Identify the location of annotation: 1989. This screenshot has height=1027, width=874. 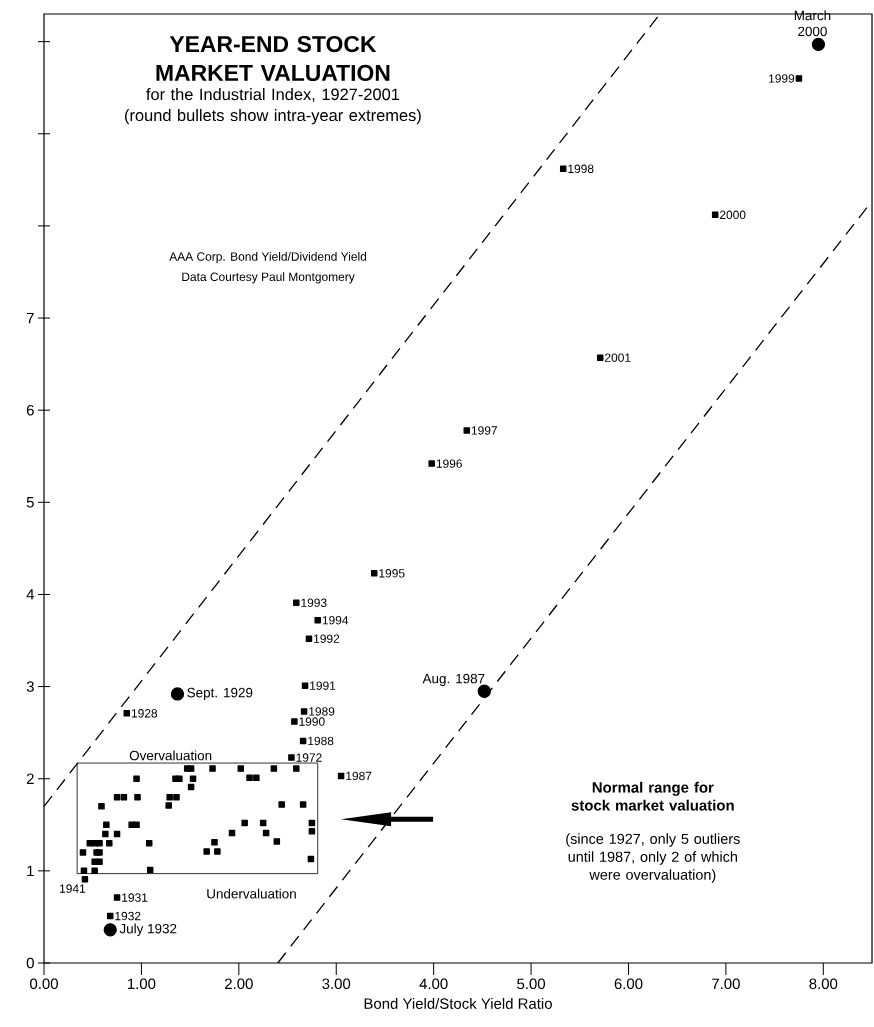
(322, 711).